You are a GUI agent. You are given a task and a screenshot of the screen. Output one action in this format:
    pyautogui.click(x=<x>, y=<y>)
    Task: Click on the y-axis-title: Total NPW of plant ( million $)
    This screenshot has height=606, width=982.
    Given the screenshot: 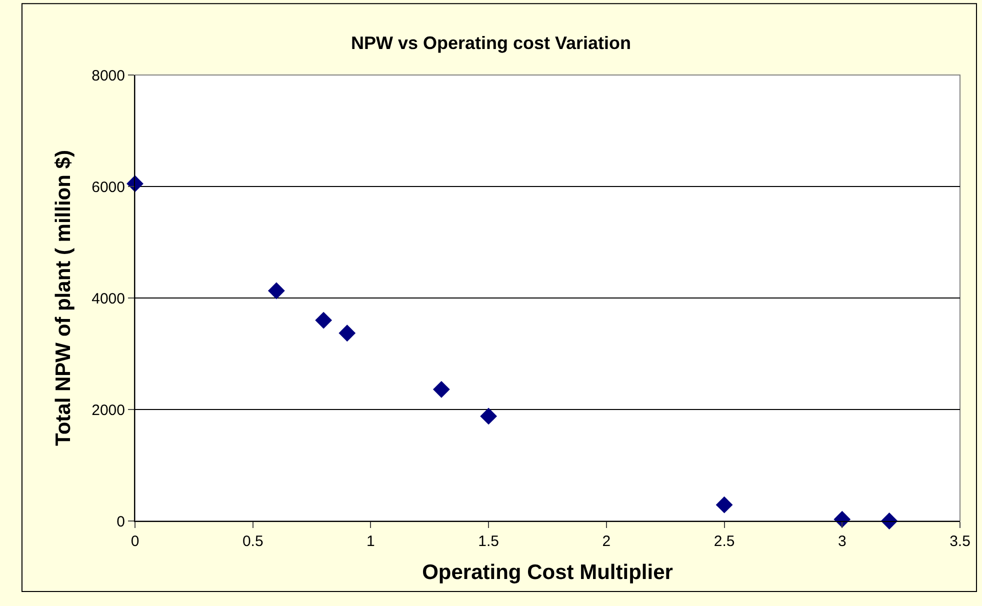 What is the action you would take?
    pyautogui.click(x=63, y=298)
    